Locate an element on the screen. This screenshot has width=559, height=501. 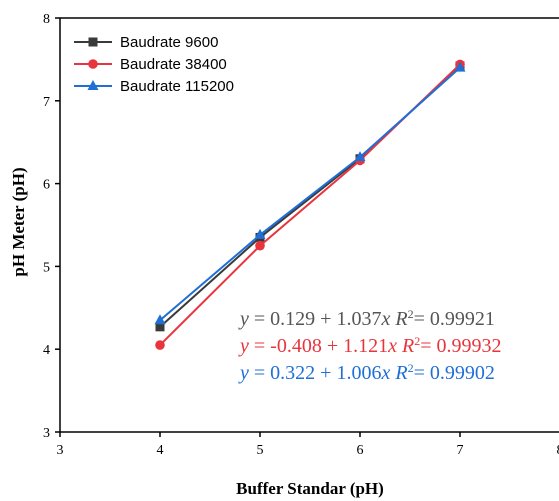
y-tick-label: 8 is located at coordinates (46, 19).